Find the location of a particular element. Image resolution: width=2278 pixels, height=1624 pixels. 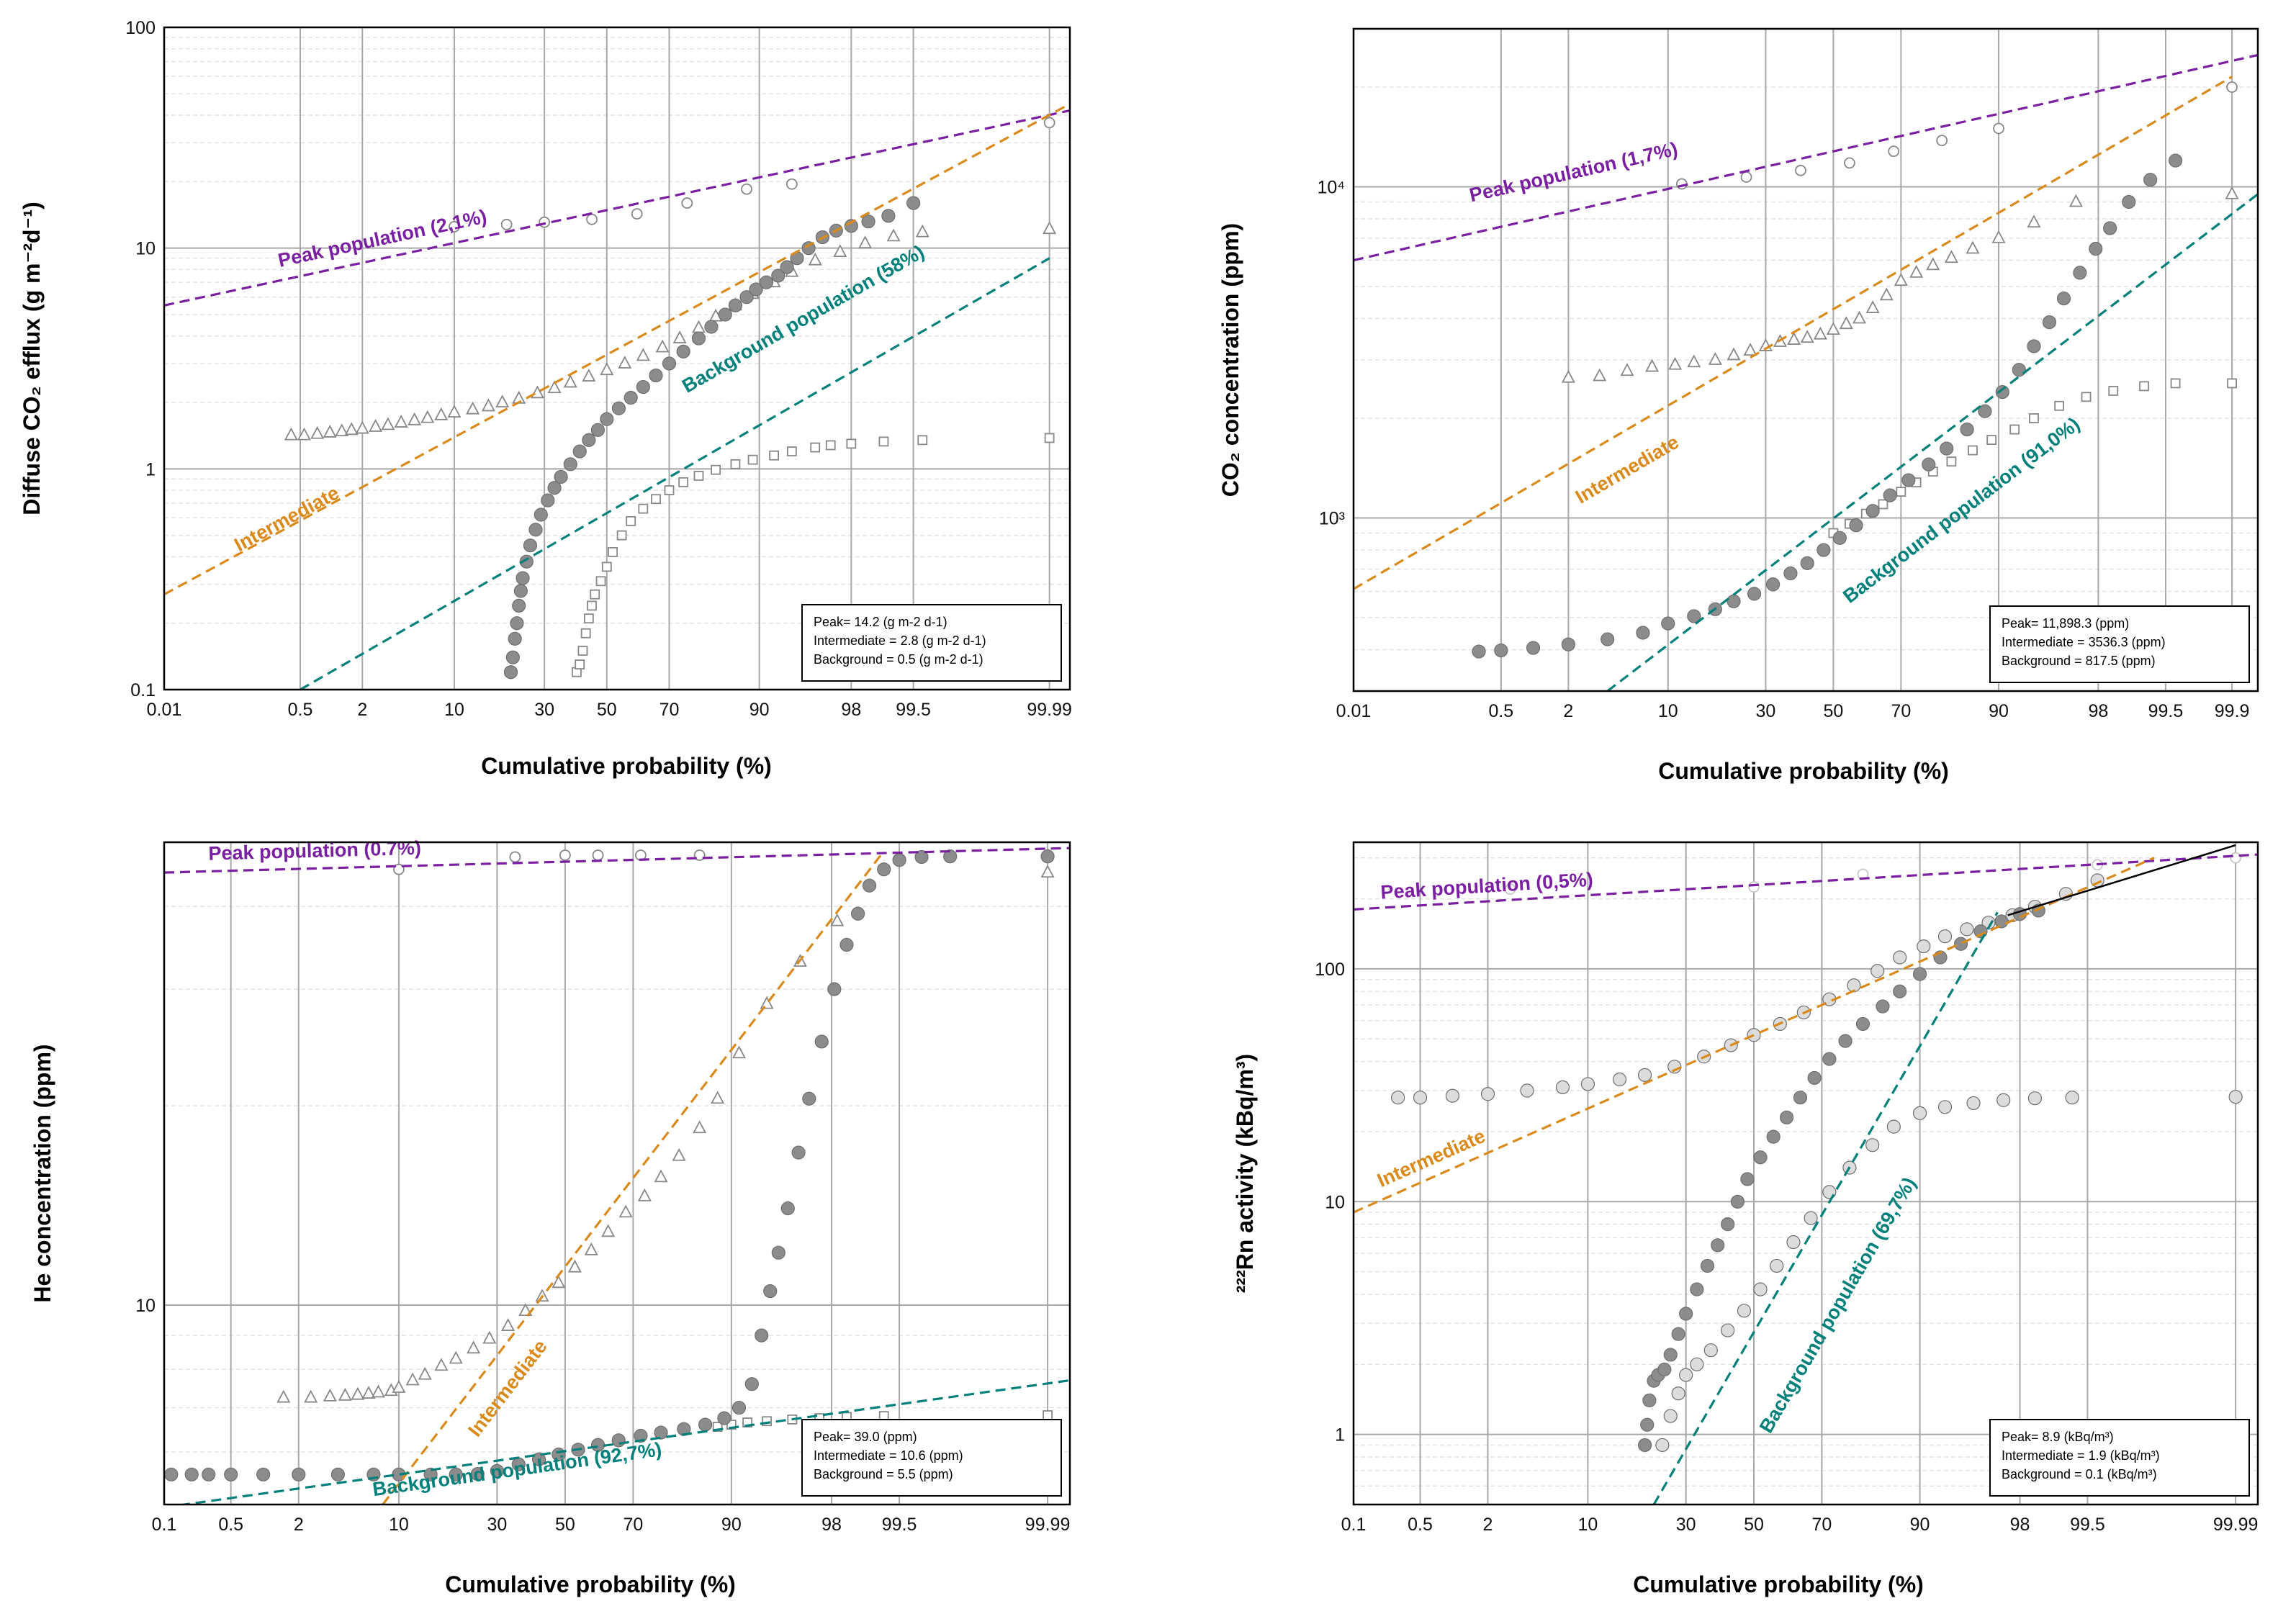

y-tick-label: 1 is located at coordinates (150, 469).